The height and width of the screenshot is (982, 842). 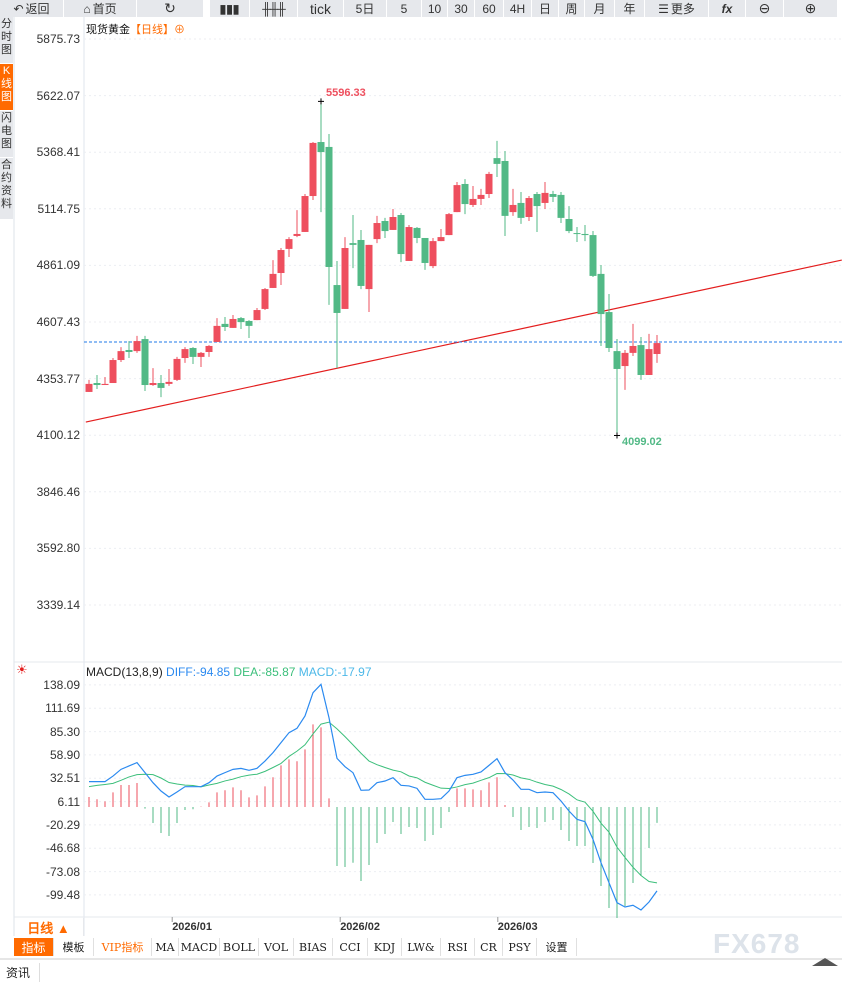 What do you see at coordinates (58, 605) in the screenshot?
I see `price-tick-label: 3339.14` at bounding box center [58, 605].